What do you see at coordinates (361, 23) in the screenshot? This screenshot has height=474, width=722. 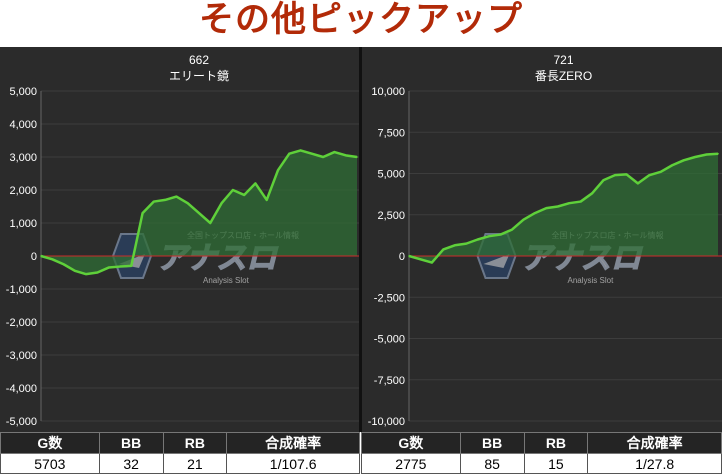 I see `page-header: その他ピックアップ` at bounding box center [361, 23].